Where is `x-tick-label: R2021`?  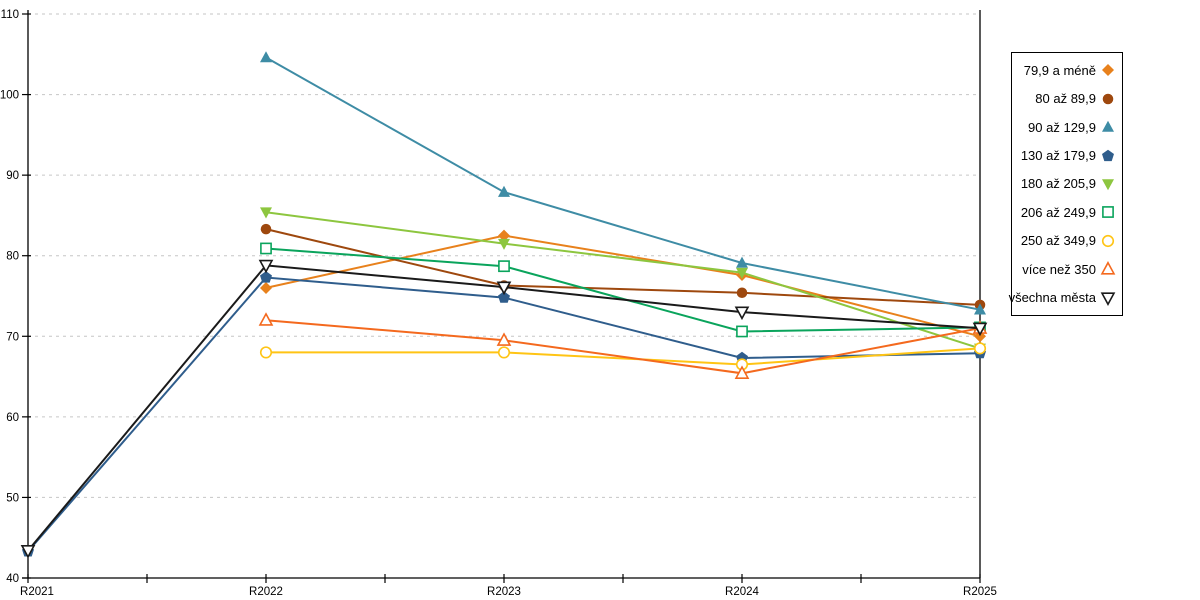 x-tick-label: R2021 is located at coordinates (37, 592).